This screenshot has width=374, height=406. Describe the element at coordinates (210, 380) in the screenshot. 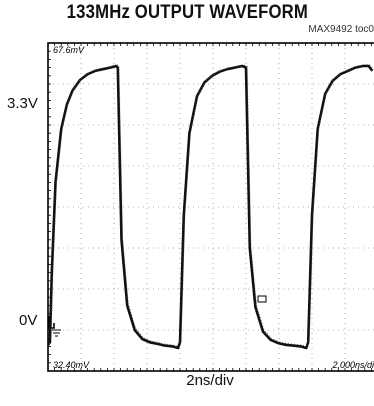

I see `x-axis-label: 2ns/div` at that location.